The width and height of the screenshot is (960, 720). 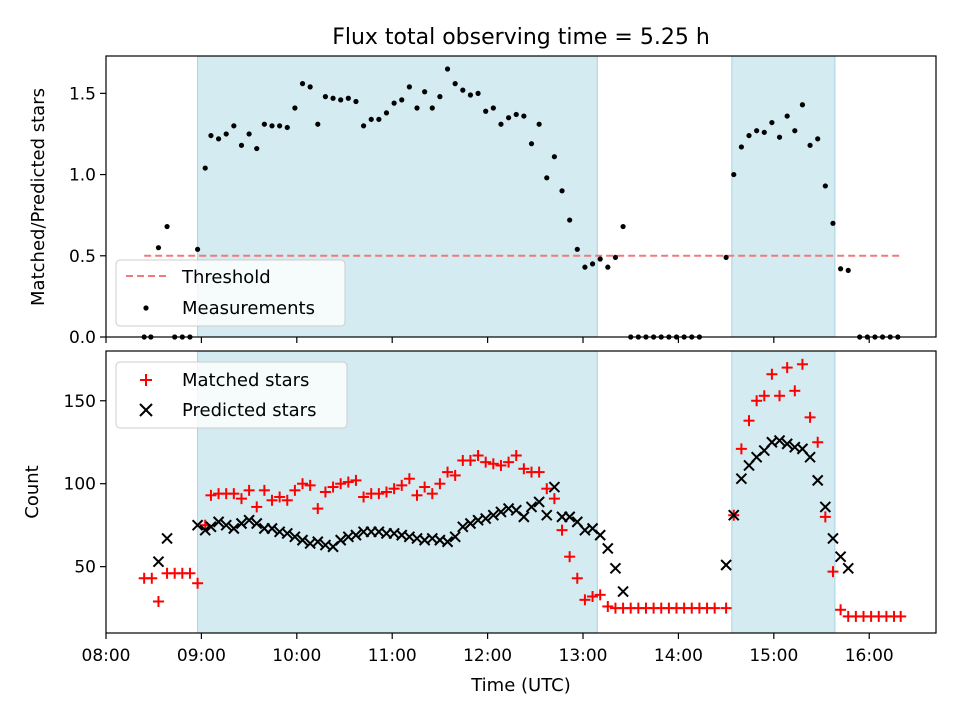 I want to click on bottom-legend: Matched stars Predicted stars, so click(x=231, y=395).